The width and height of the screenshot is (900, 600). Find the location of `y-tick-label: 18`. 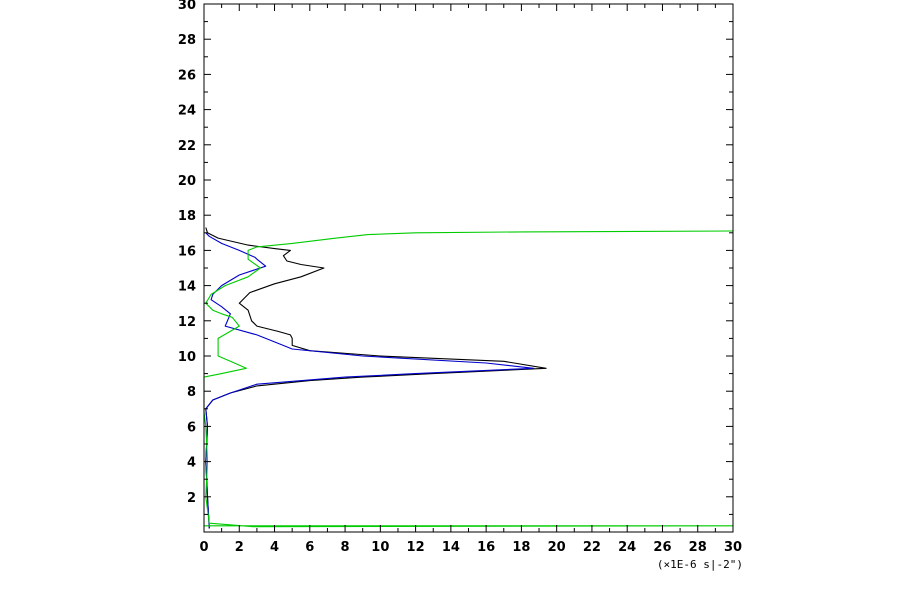

y-tick-label: 18 is located at coordinates (187, 216).